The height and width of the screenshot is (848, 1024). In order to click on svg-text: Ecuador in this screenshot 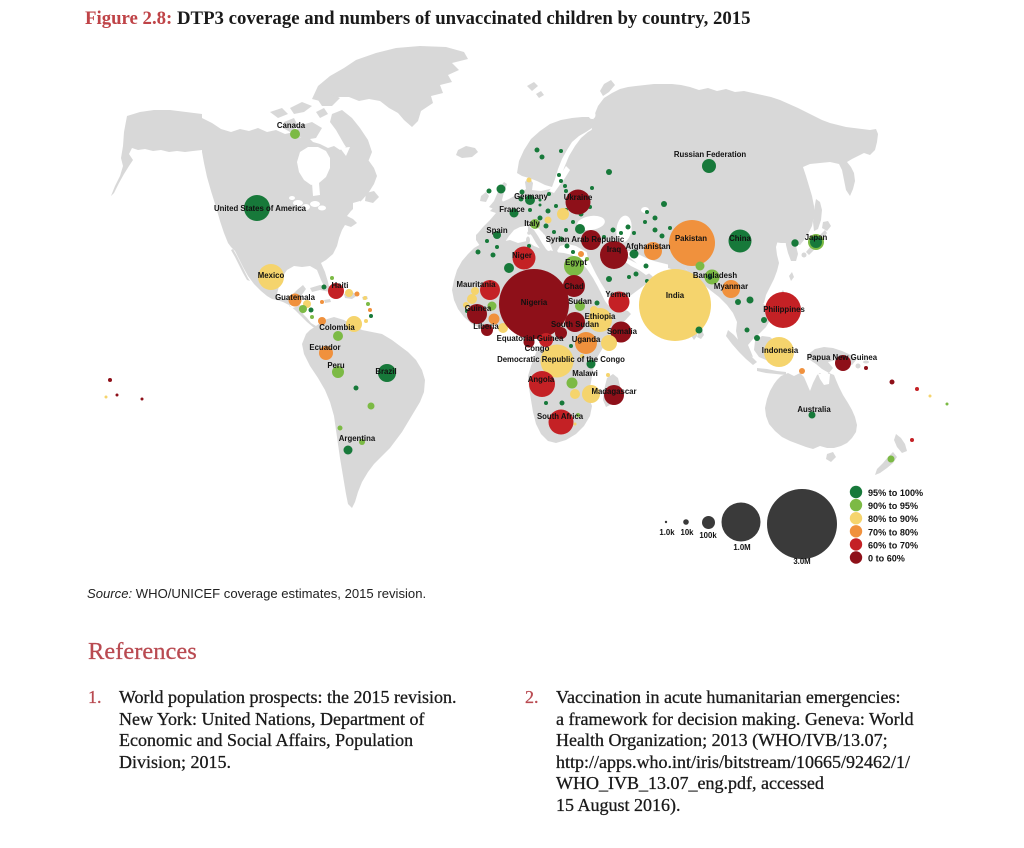, I will do `click(324, 347)`.